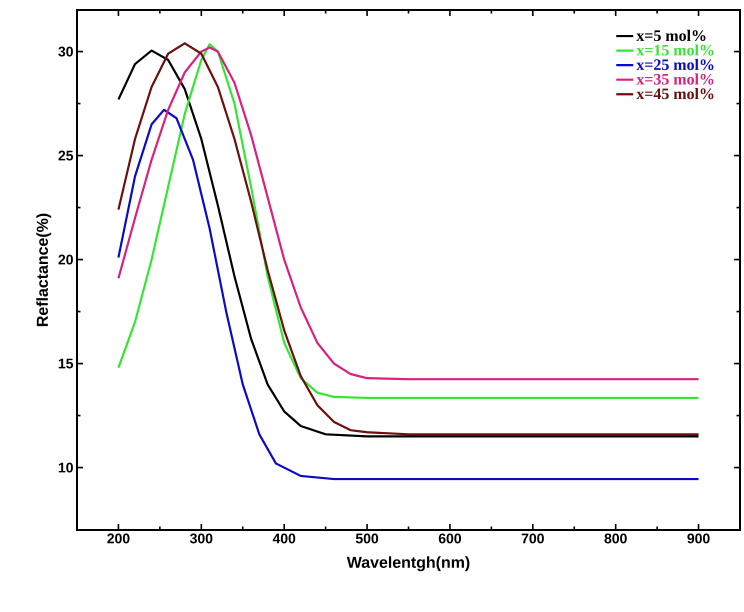  What do you see at coordinates (615, 539) in the screenshot?
I see `x-tick-label: 800` at bounding box center [615, 539].